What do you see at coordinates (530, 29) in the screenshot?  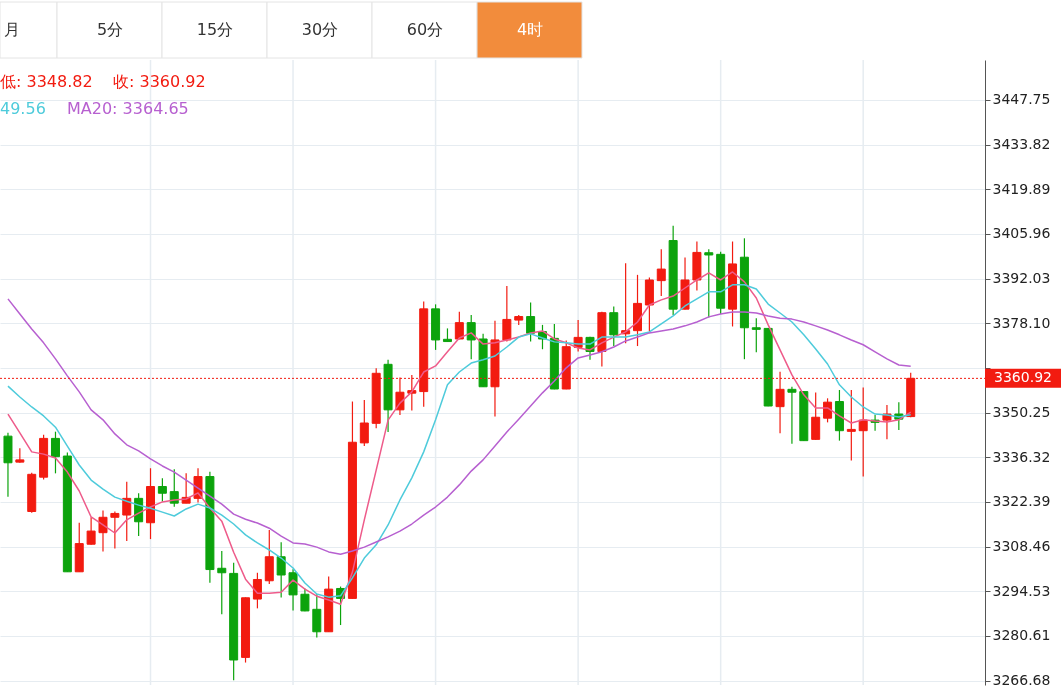 I see `text: 4时` at bounding box center [530, 29].